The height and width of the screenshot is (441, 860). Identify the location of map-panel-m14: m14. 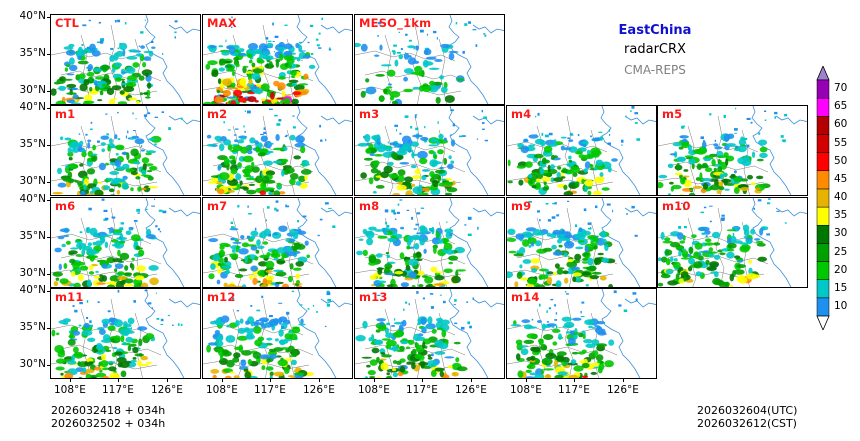
(581, 333).